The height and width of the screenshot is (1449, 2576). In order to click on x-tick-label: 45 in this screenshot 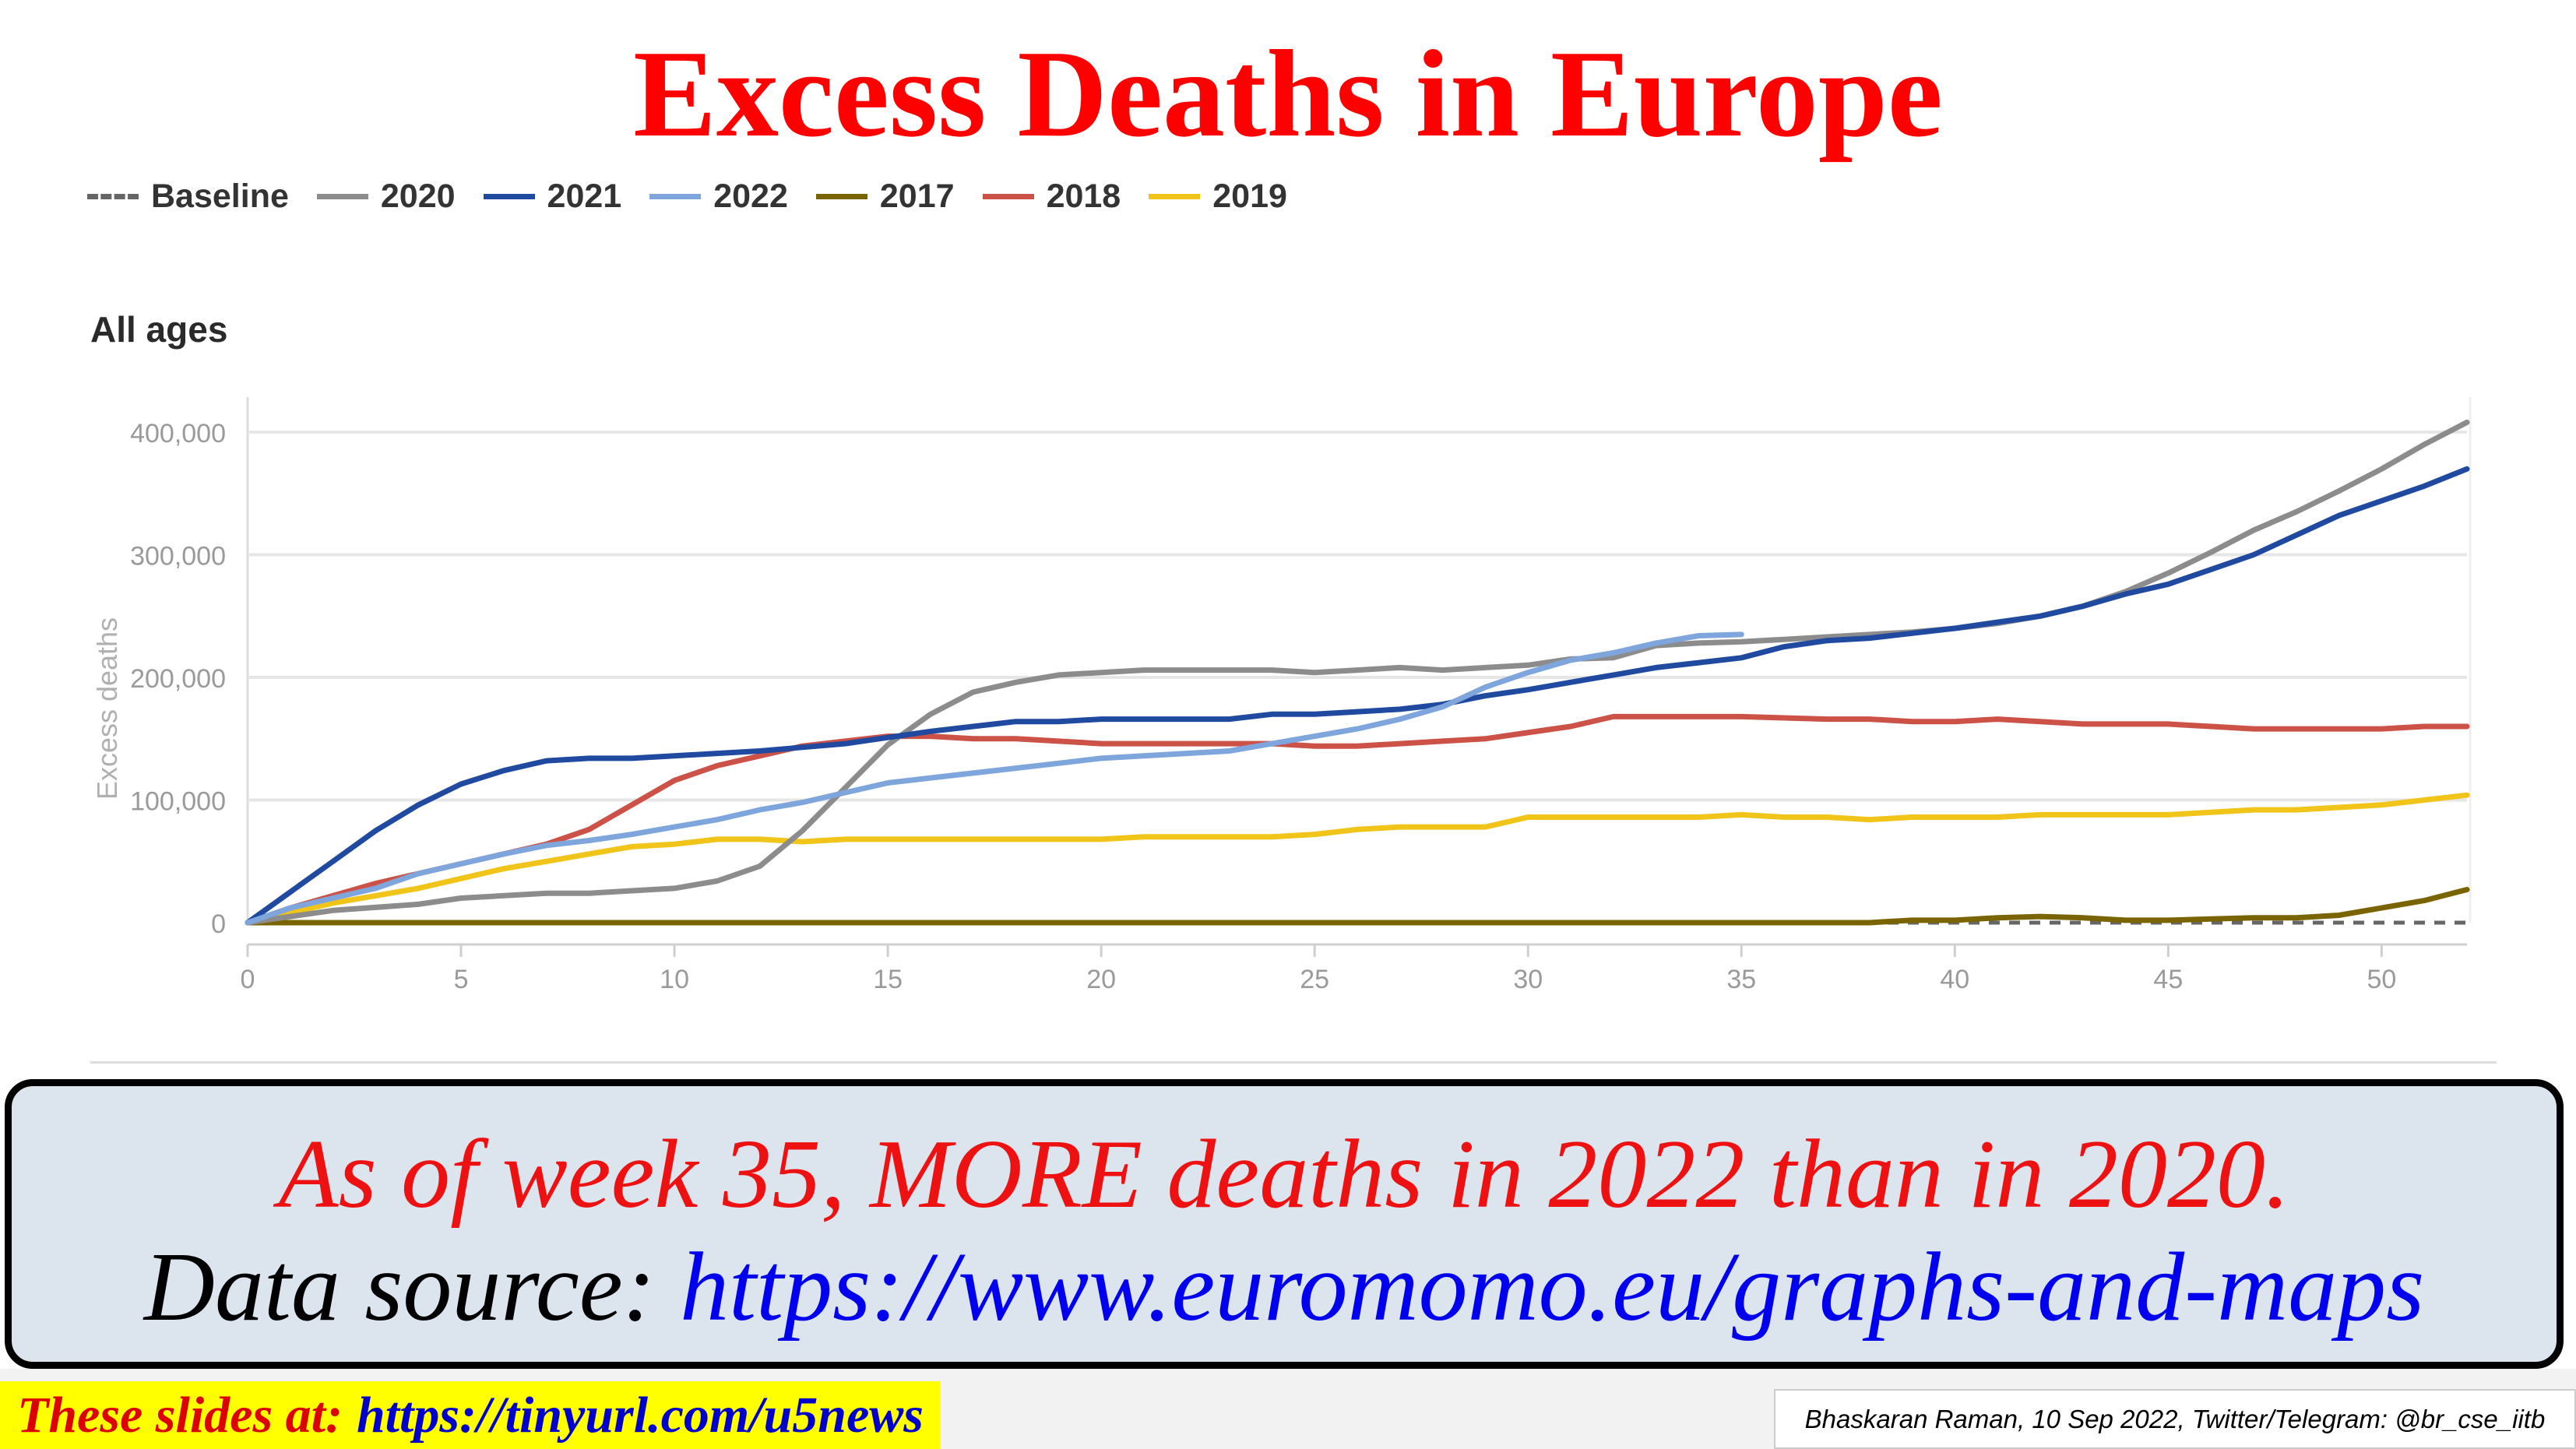, I will do `click(2168, 980)`.